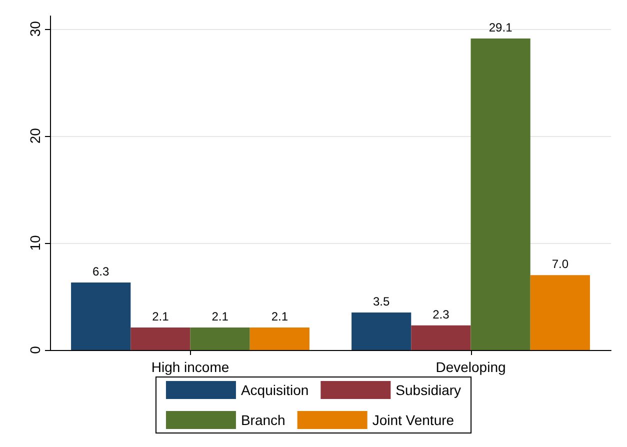 Image resolution: width=627 pixels, height=447 pixels. What do you see at coordinates (471, 367) in the screenshot?
I see `x-tick-label: Developing` at bounding box center [471, 367].